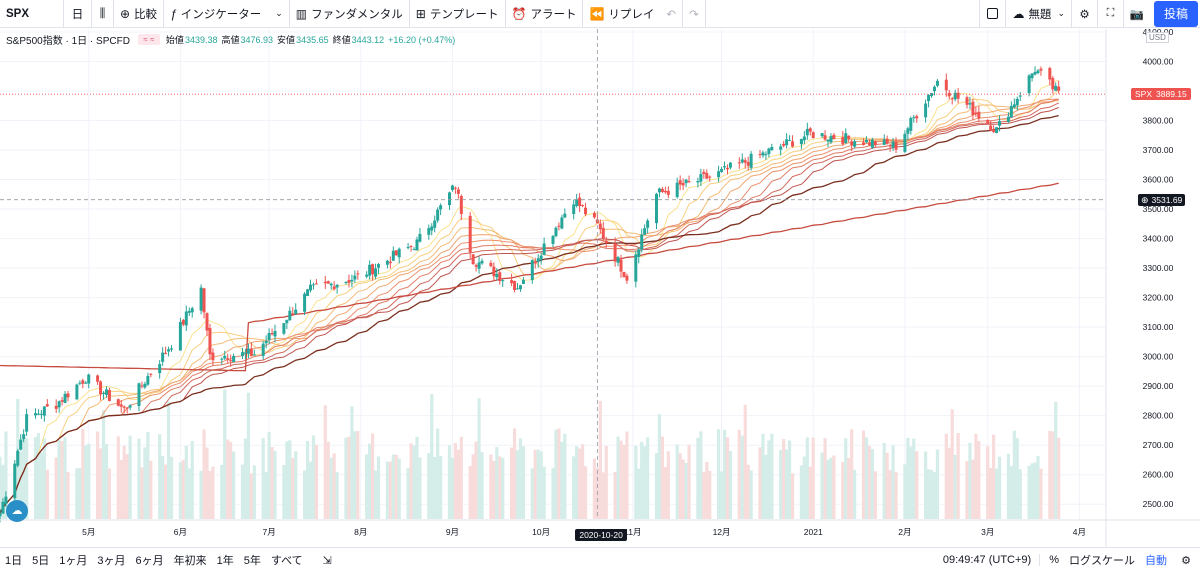 Image resolution: width=1200 pixels, height=572 pixels. I want to click on template-button: ⊞ テンプレート, so click(458, 14).